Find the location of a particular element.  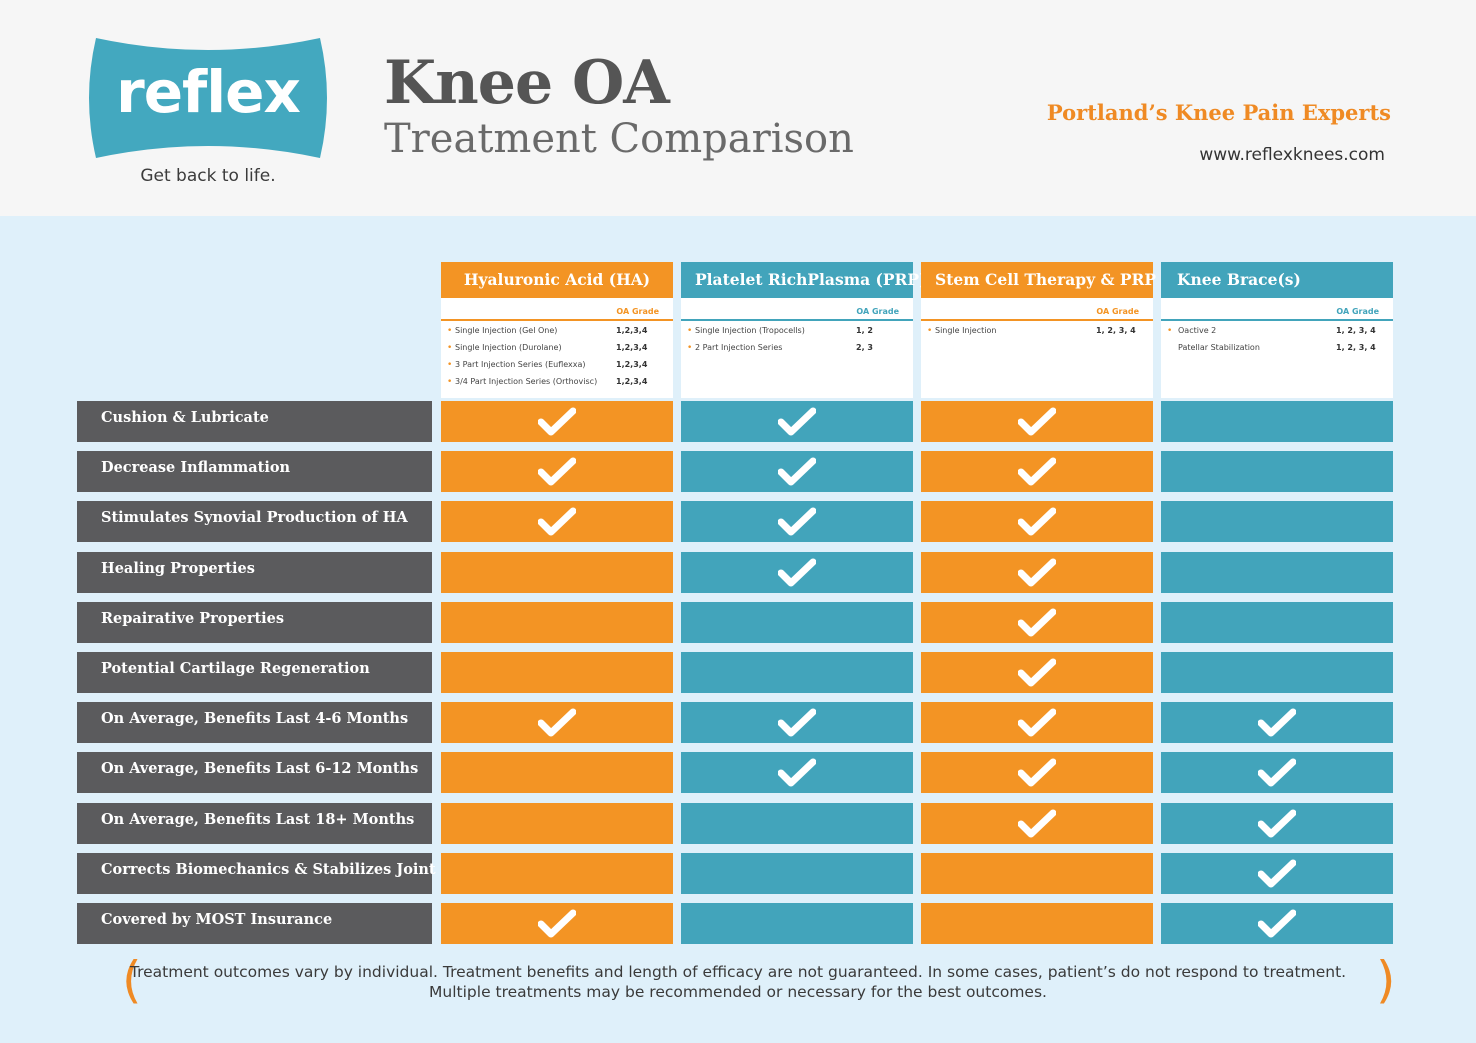

row-label: Healing Properties is located at coordinates (254, 572).